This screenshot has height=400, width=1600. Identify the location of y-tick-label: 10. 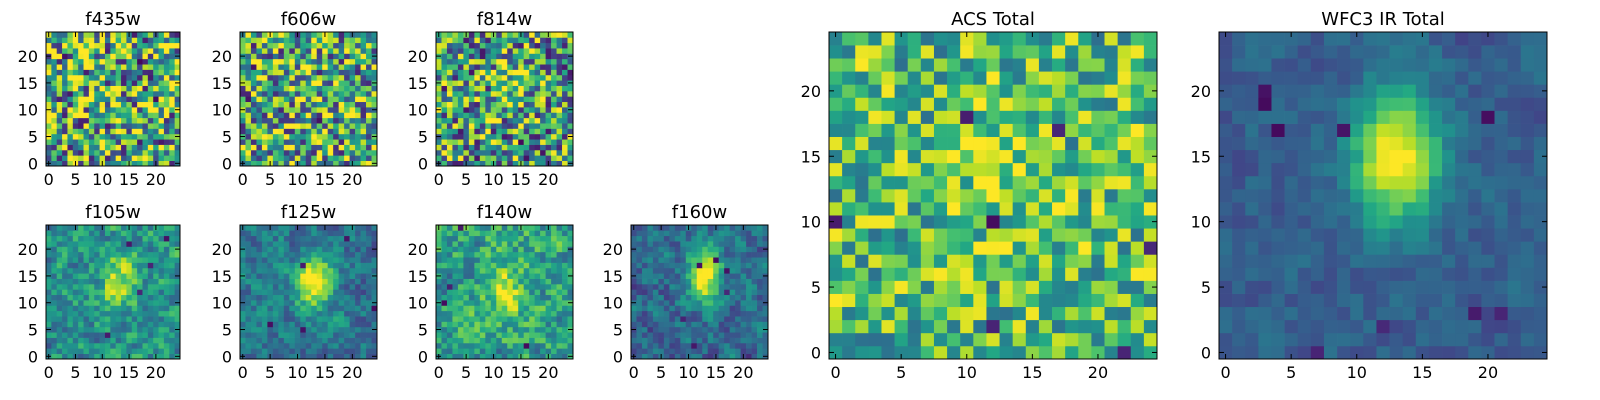
(28, 110).